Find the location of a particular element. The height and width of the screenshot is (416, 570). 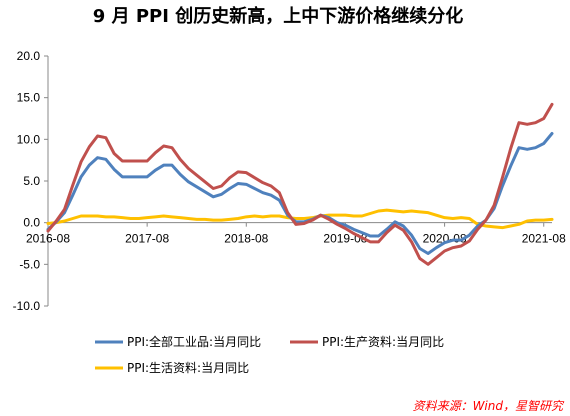

legend-label-1: PPI:生产资料:当月同比 is located at coordinates (383, 342).